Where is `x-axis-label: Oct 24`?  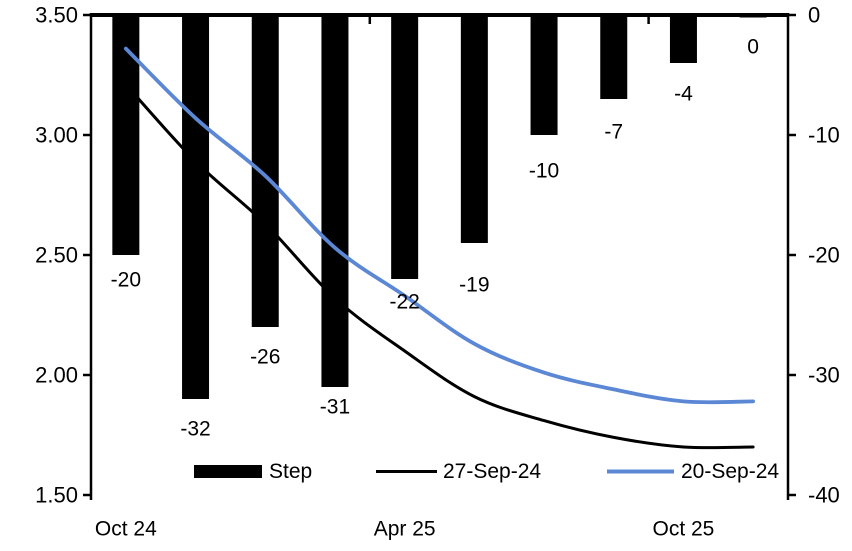 x-axis-label: Oct 24 is located at coordinates (126, 529).